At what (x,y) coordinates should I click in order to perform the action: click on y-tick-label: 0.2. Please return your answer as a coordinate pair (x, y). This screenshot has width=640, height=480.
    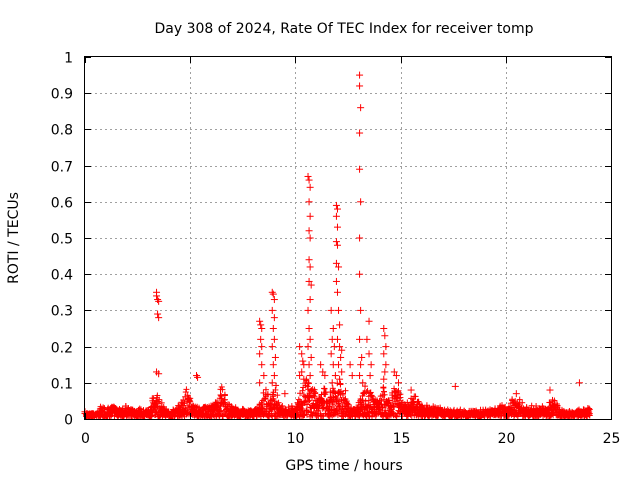
    Looking at the image, I should click on (62, 349).